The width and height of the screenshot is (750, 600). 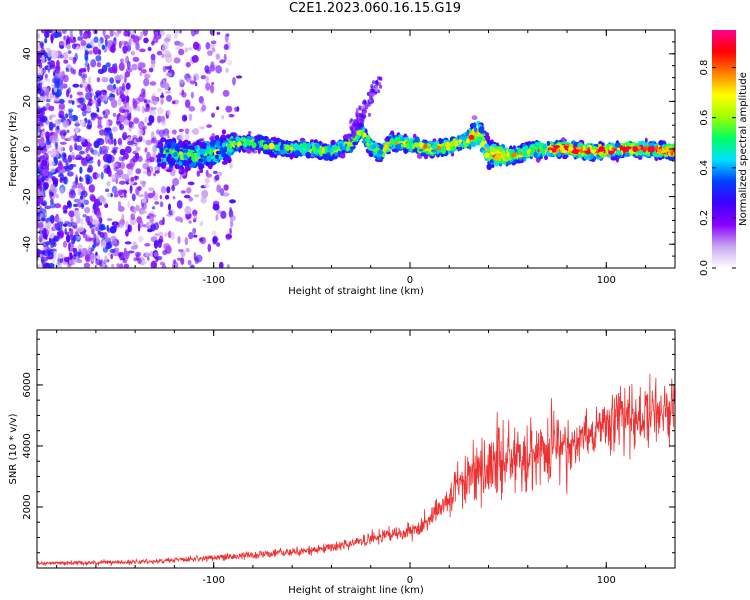 What do you see at coordinates (704, 118) in the screenshot?
I see `colorbar-tick-label: 0.6` at bounding box center [704, 118].